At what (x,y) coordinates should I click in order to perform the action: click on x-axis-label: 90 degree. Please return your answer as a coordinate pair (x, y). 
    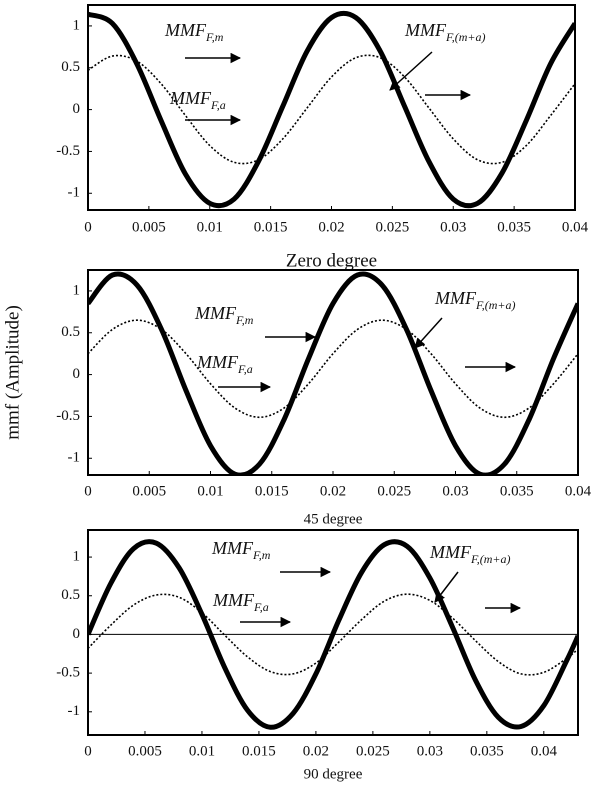
    Looking at the image, I should click on (333, 774).